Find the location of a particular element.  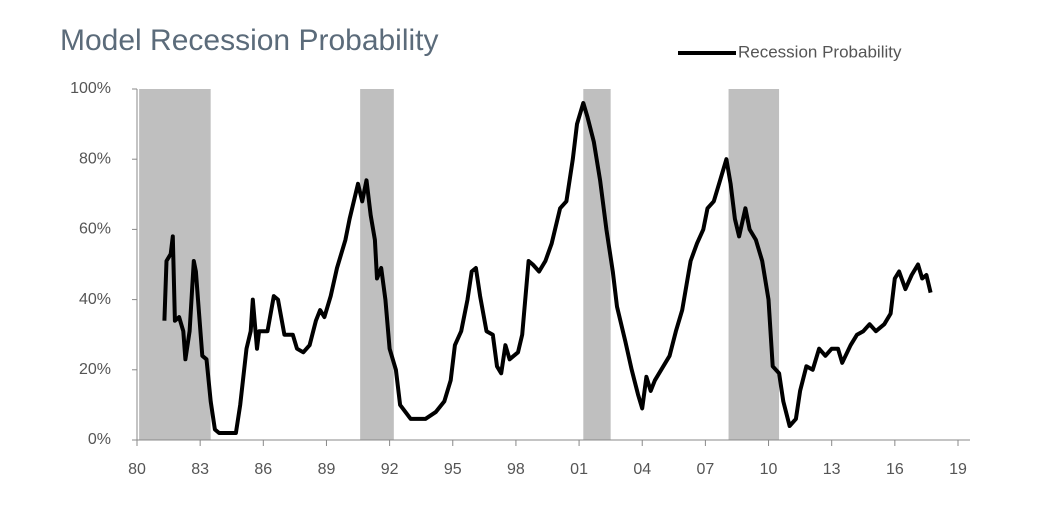

chart-title: Model Recession Probability is located at coordinates (249, 40).